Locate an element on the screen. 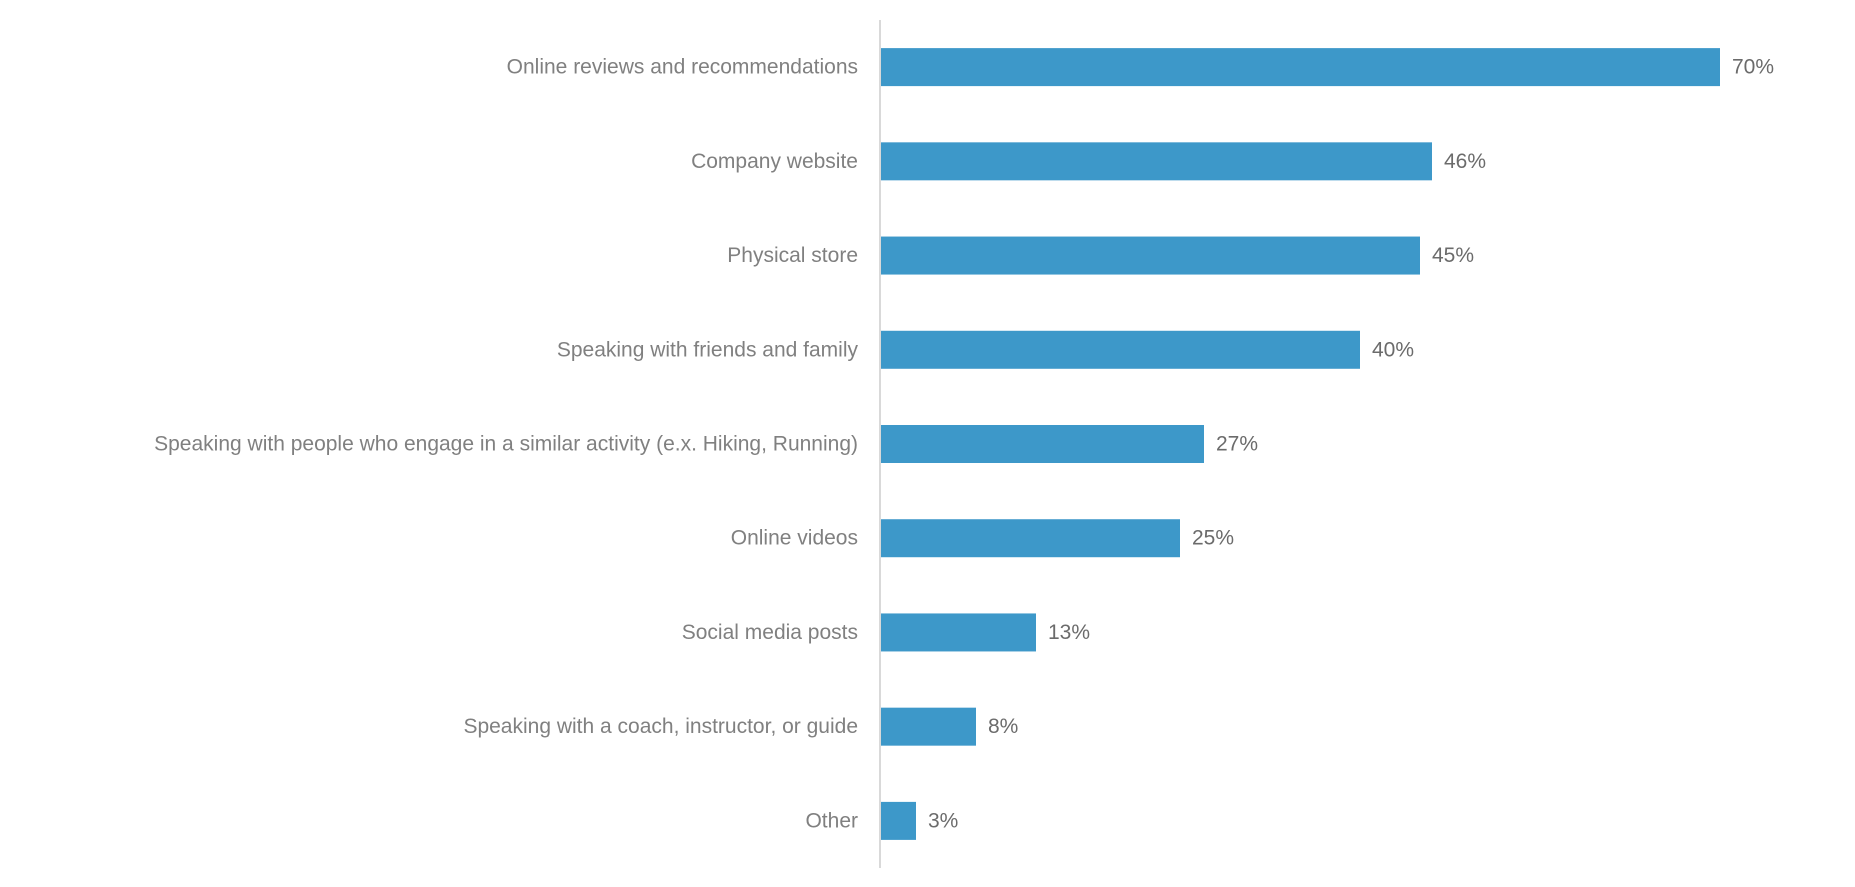  category-label: Online videos is located at coordinates (794, 538).